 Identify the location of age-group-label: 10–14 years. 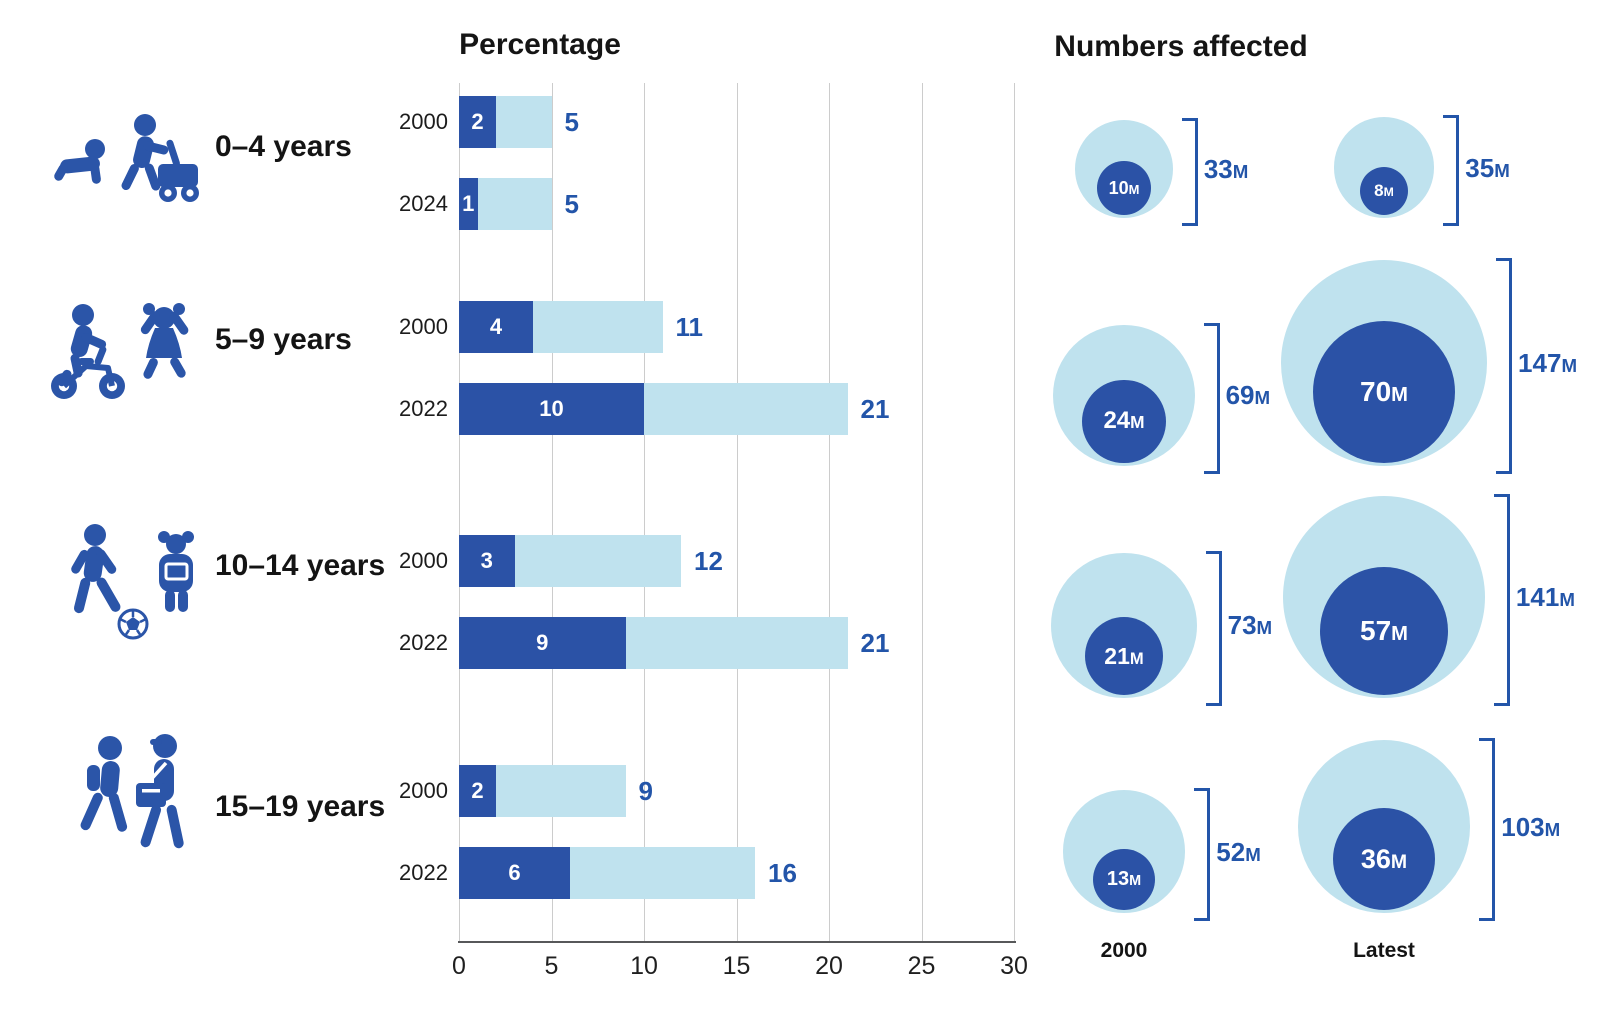
(300, 565).